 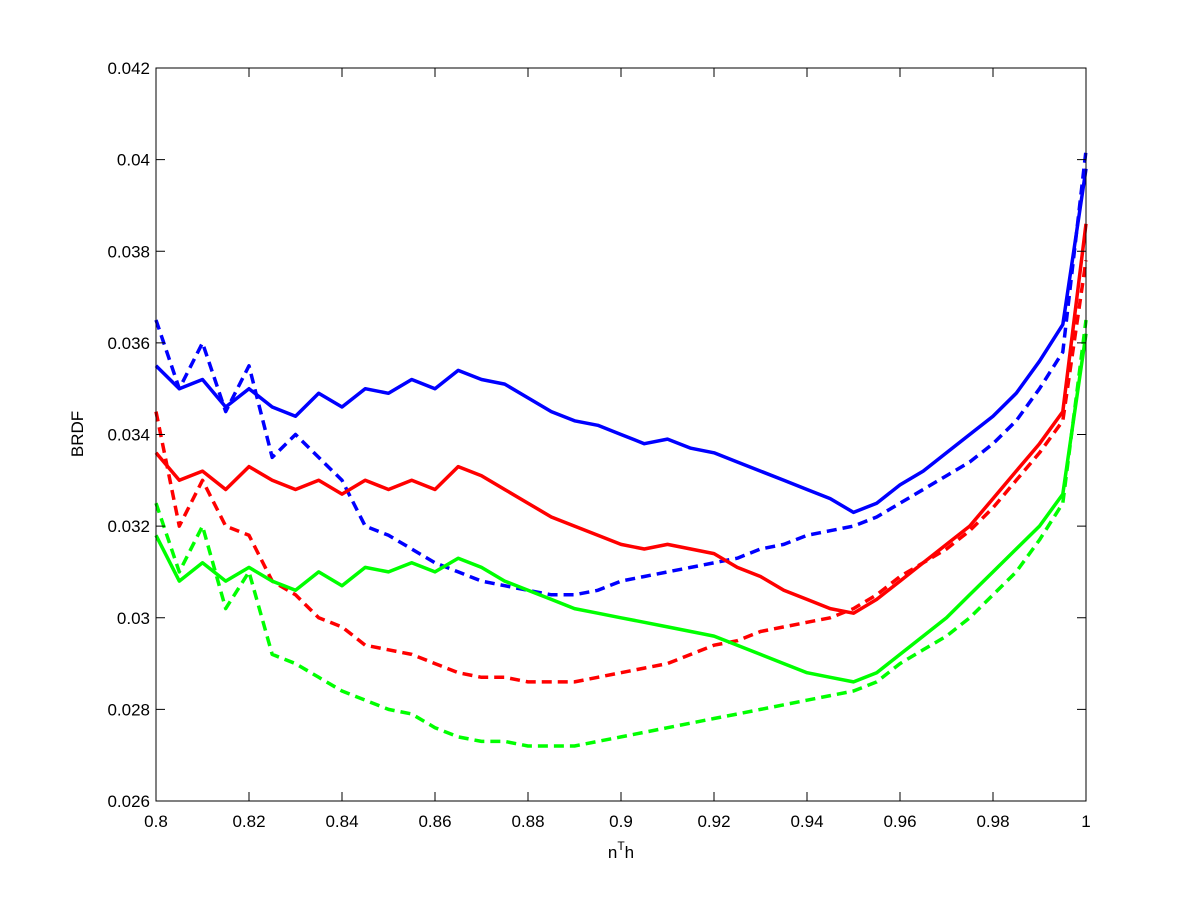 What do you see at coordinates (77, 434) in the screenshot?
I see `y-axis-label: BRDF` at bounding box center [77, 434].